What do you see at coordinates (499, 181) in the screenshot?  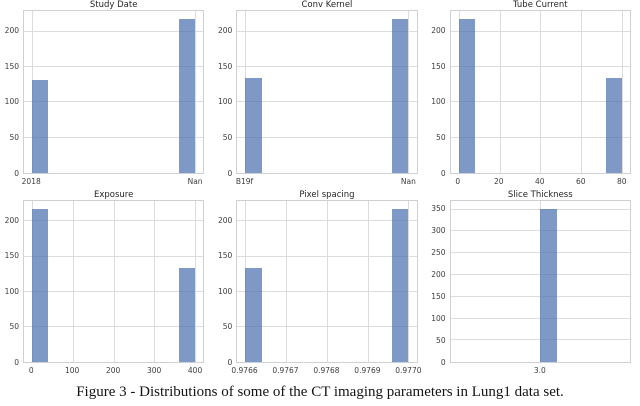 I see `x-tick-label: 20` at bounding box center [499, 181].